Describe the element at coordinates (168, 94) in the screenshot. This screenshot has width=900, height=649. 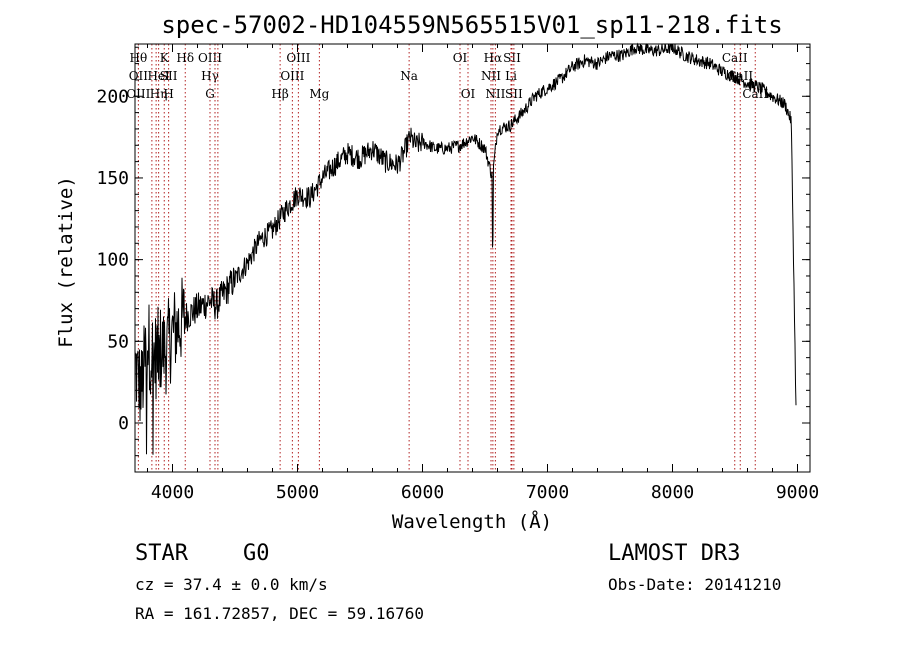
I see `spectral-line-label: H` at that location.